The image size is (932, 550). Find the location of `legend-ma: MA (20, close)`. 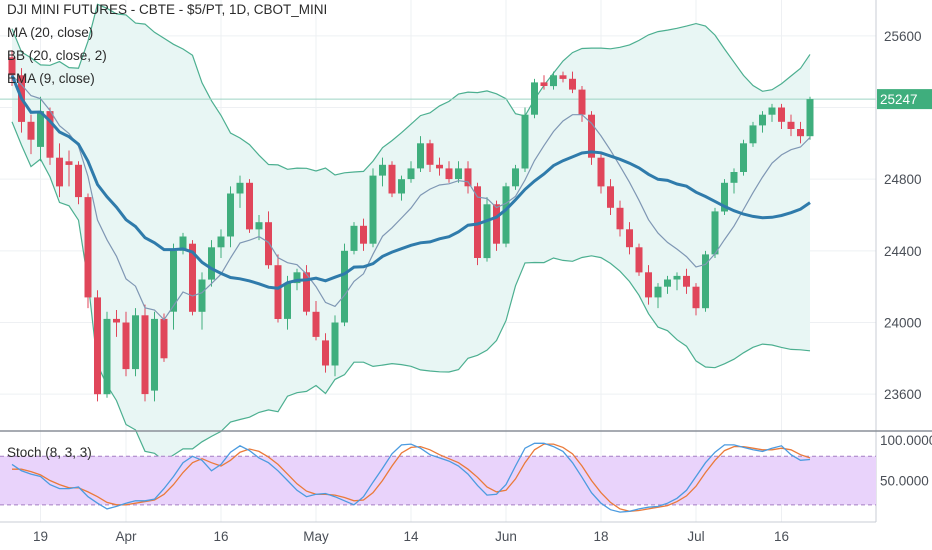

legend-ma: MA (20, close) is located at coordinates (50, 32).